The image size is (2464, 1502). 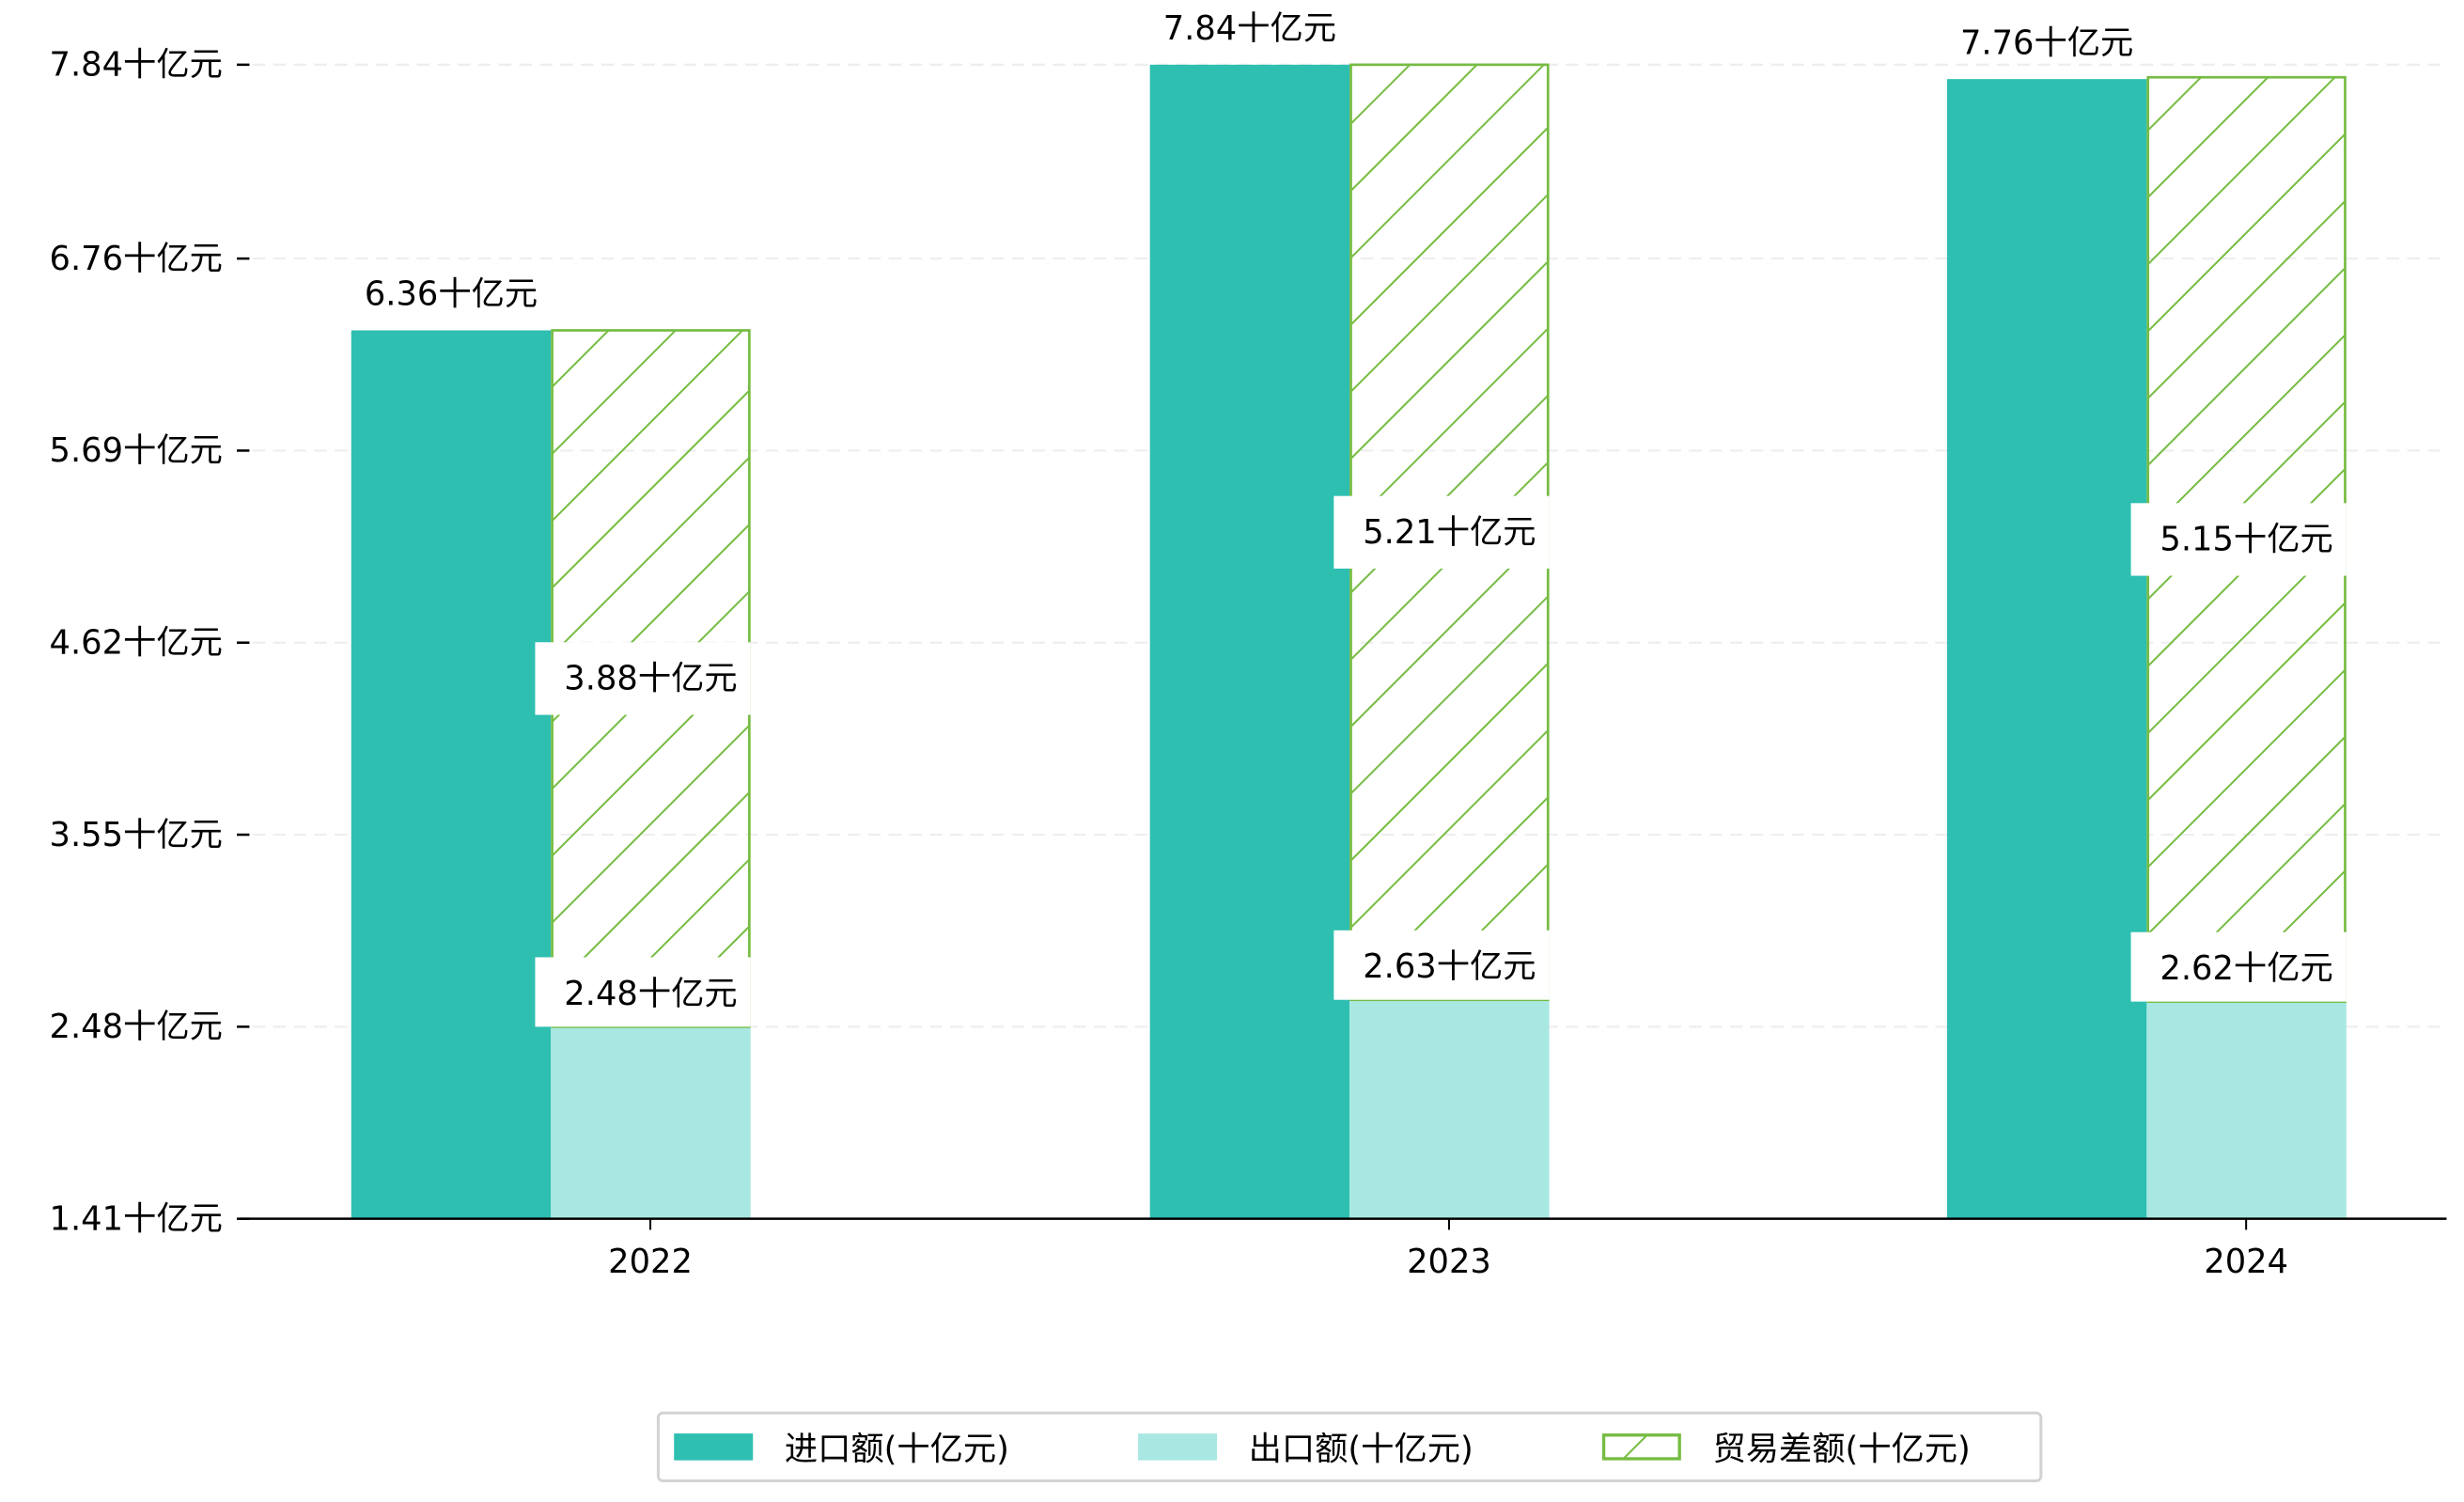 What do you see at coordinates (2246, 1262) in the screenshot?
I see `x-tick-label: 2024` at bounding box center [2246, 1262].